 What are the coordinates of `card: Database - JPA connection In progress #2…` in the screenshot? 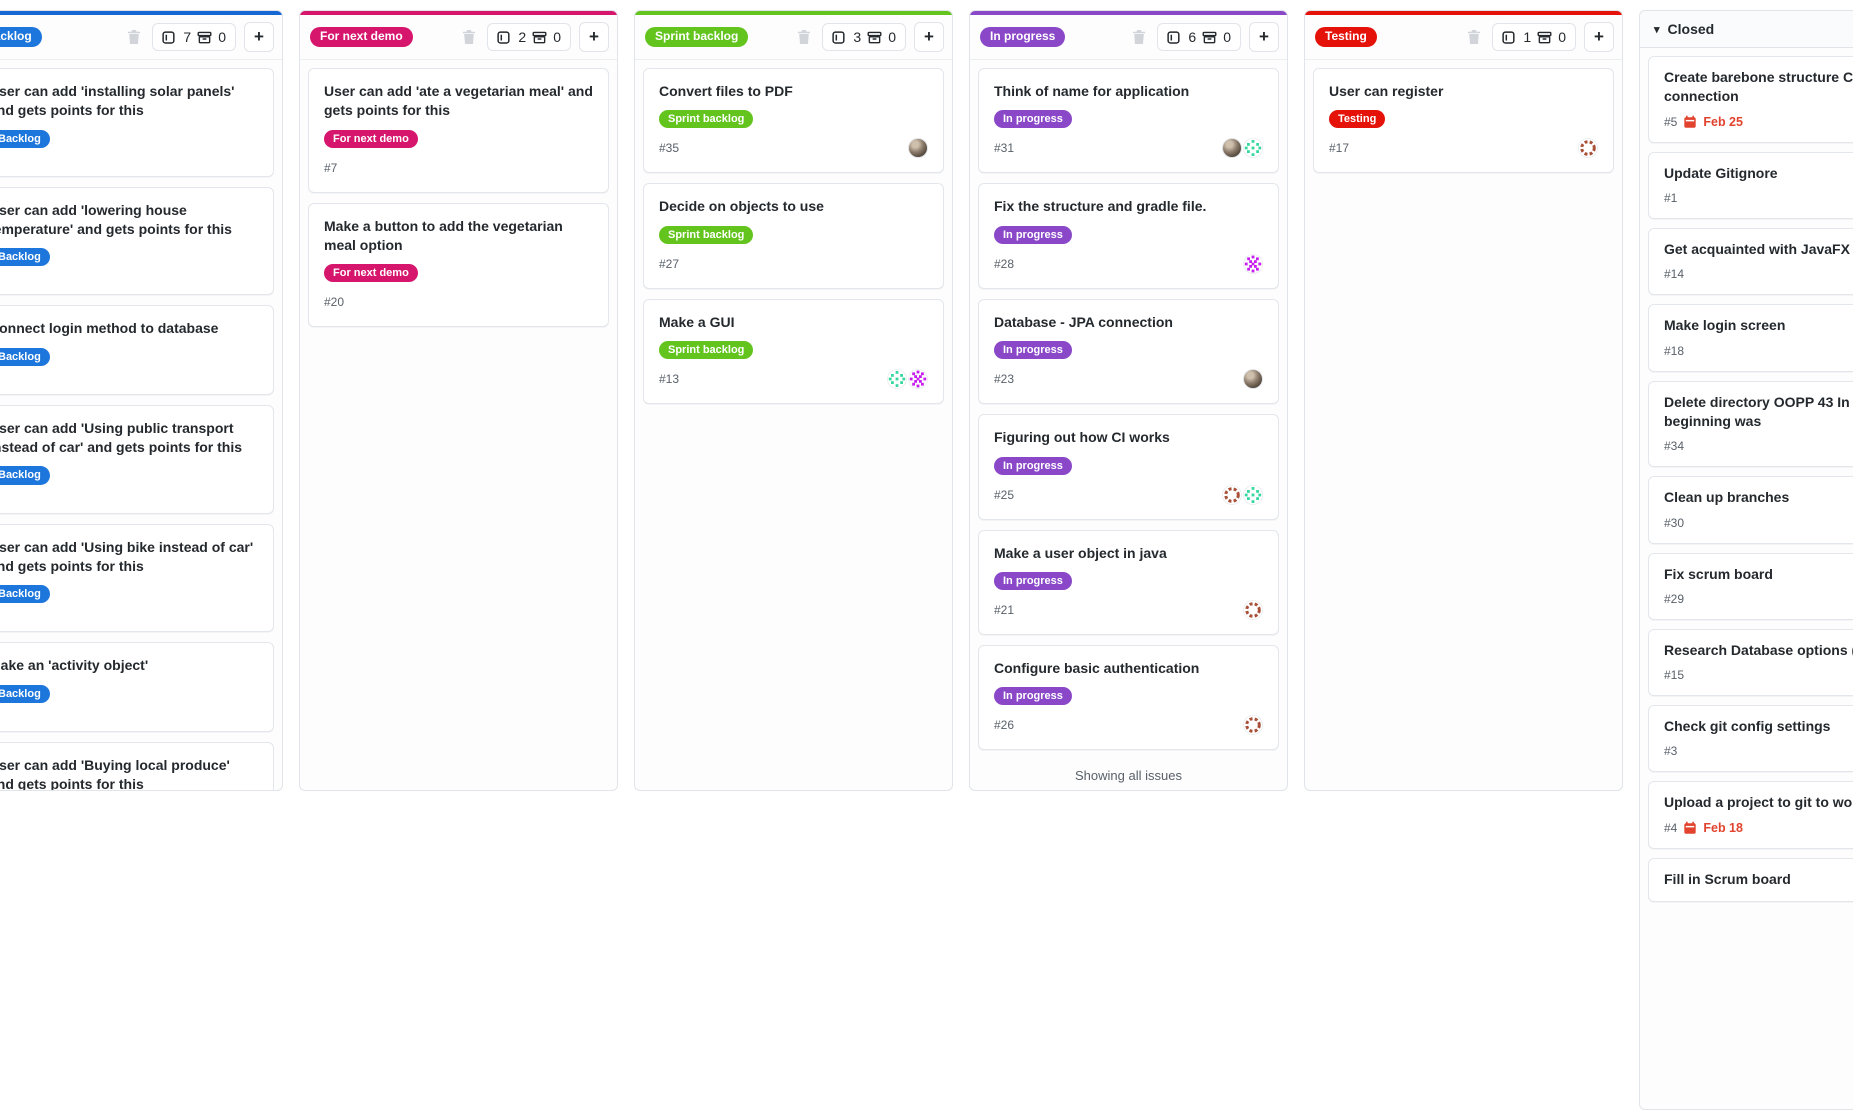 It's located at (1128, 351).